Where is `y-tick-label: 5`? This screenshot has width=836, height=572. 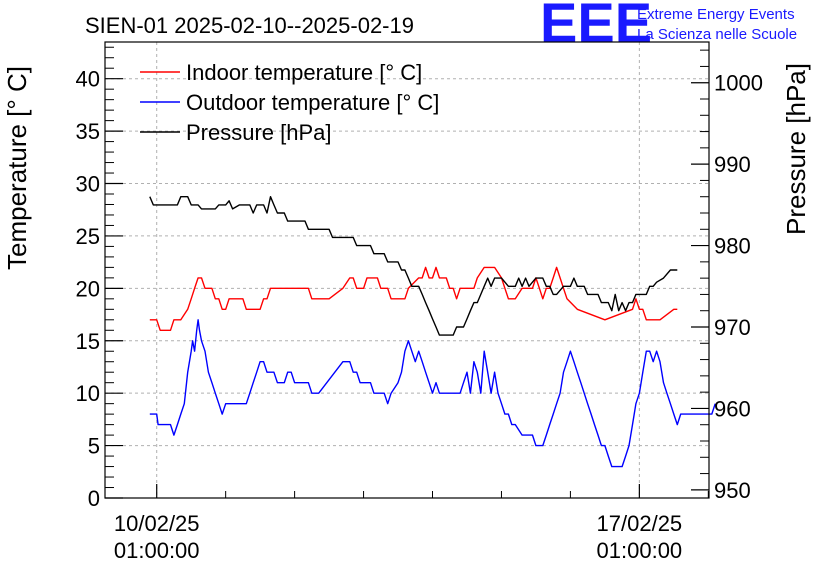 y-tick-label: 5 is located at coordinates (94, 446).